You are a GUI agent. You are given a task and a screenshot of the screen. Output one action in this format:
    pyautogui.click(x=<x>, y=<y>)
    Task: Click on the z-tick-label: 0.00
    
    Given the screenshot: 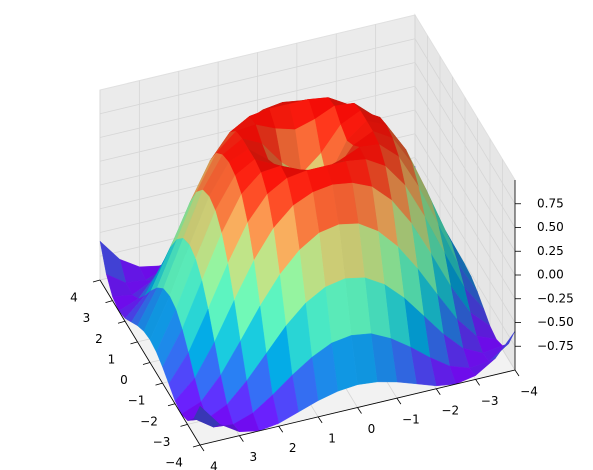 What is the action you would take?
    pyautogui.click(x=550, y=275)
    